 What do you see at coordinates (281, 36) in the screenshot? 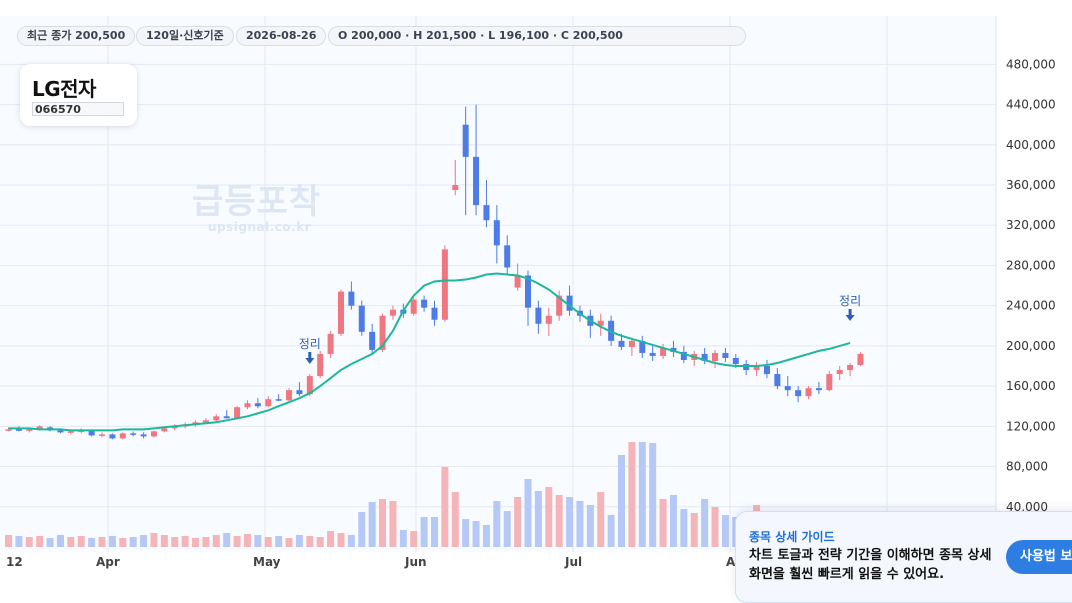
I see `date-badge: 2026-08-26` at bounding box center [281, 36].